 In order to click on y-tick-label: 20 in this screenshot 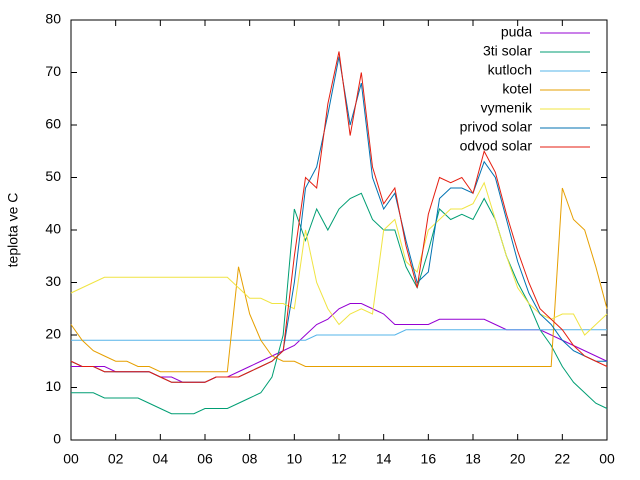, I will do `click(53, 334)`.